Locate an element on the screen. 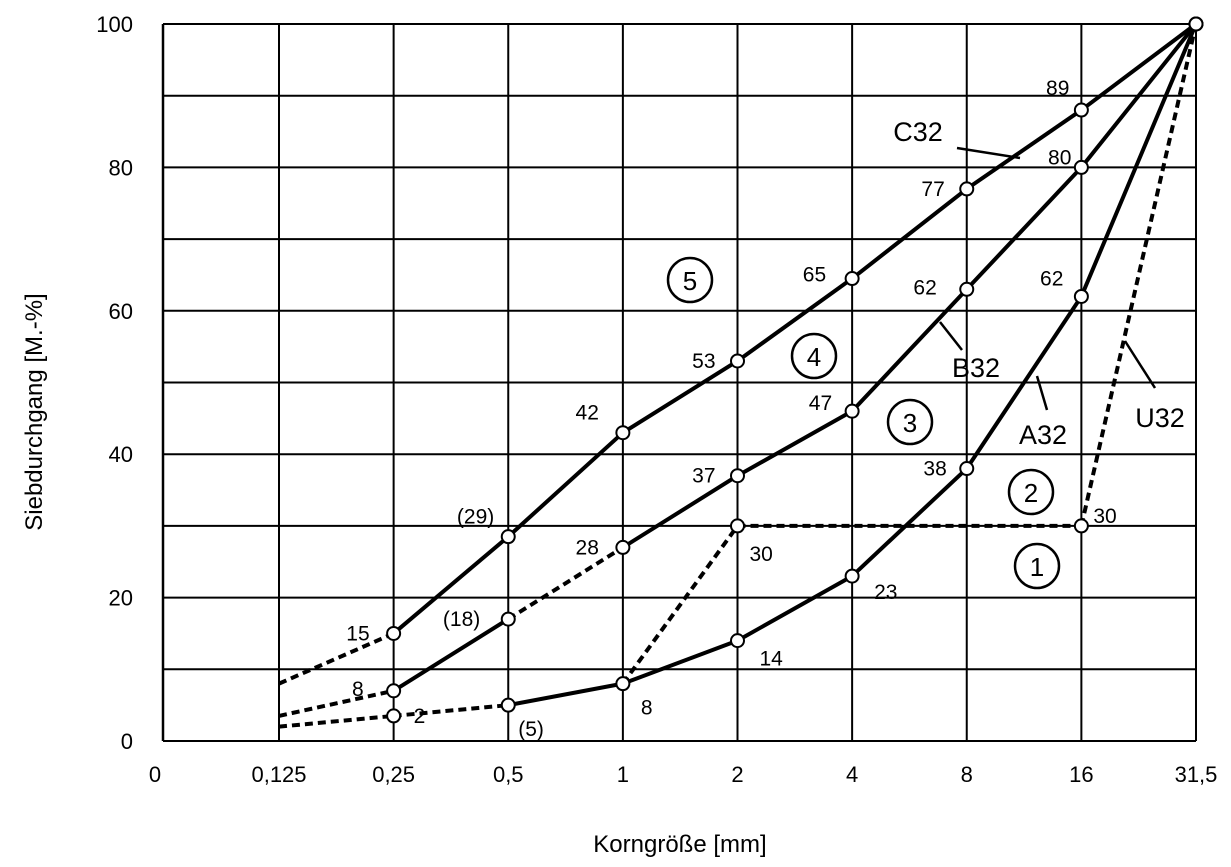 The width and height of the screenshot is (1231, 867). point-label-a32: 62 is located at coordinates (1051, 278).